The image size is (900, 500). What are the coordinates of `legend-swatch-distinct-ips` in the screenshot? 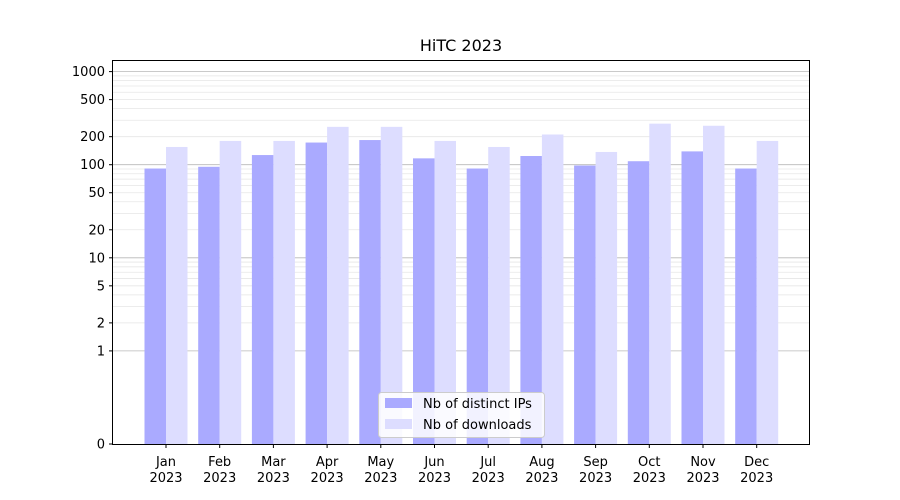 It's located at (398, 403).